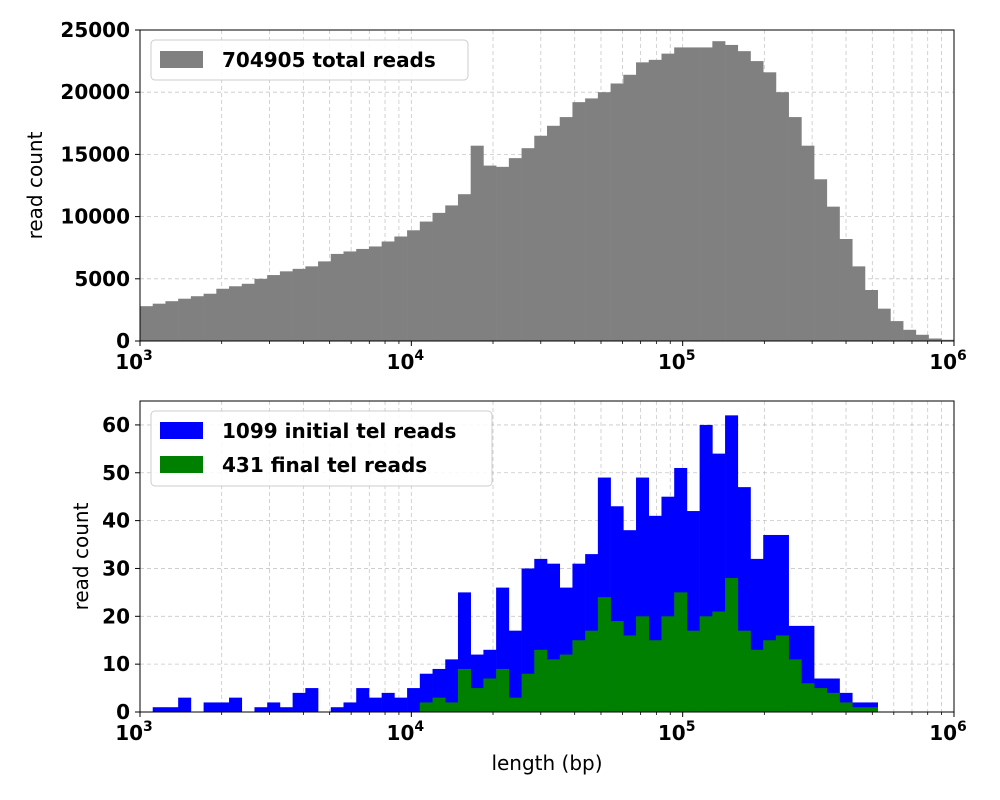  I want to click on legend-label: 704905 total reads, so click(329, 60).